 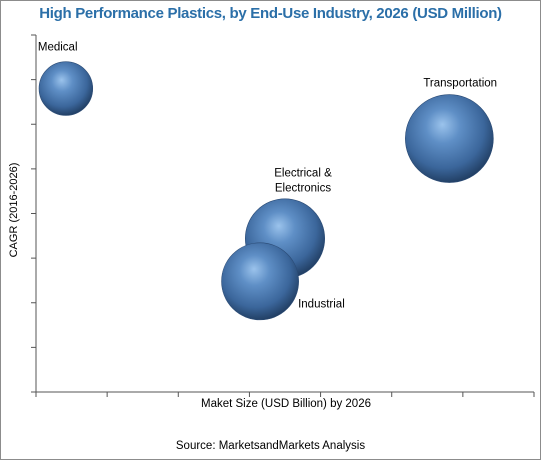 I want to click on bubble-industrial, so click(x=260, y=281).